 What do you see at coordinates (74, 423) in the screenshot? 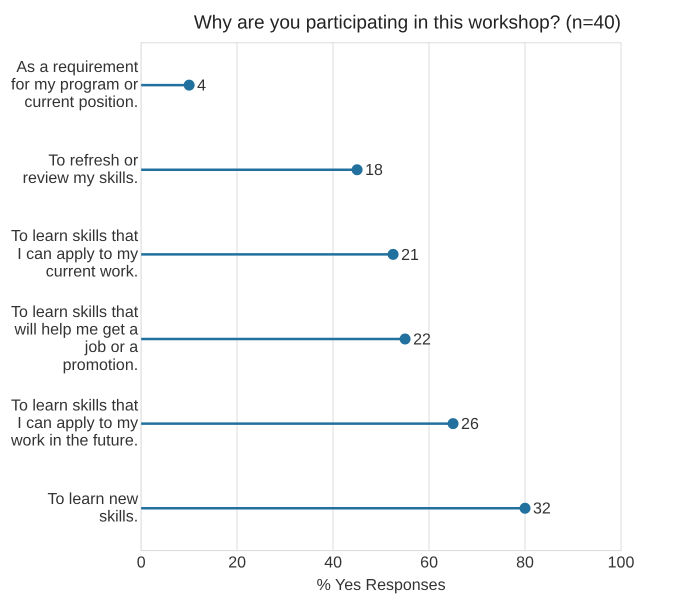
I see `y-tick-label: To learn skills that I can apply to my work in the future.` at bounding box center [74, 423].